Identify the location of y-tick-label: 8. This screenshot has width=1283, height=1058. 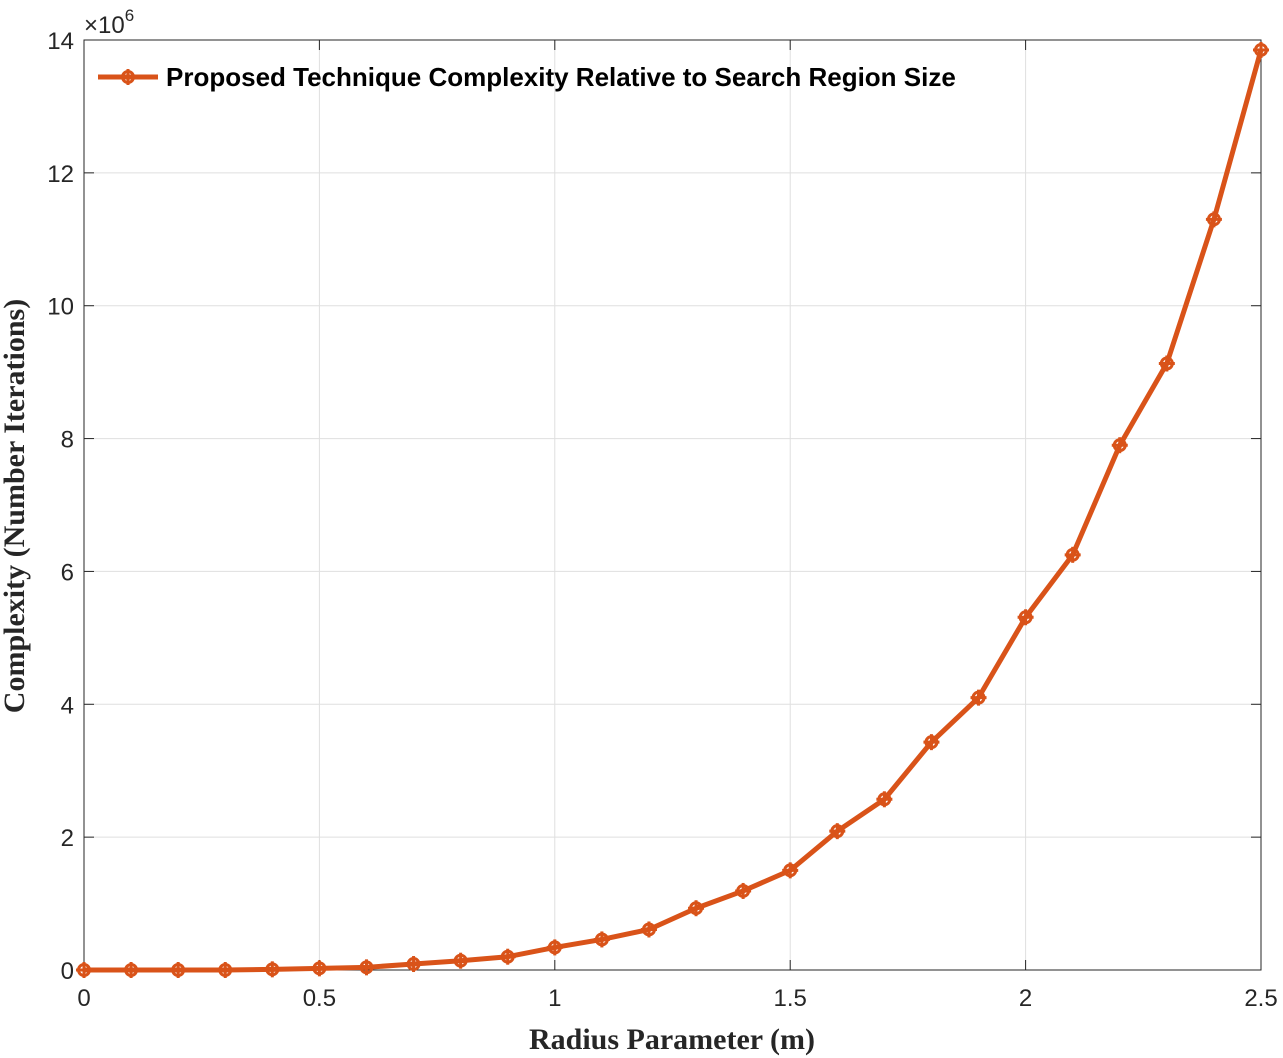
(67, 440).